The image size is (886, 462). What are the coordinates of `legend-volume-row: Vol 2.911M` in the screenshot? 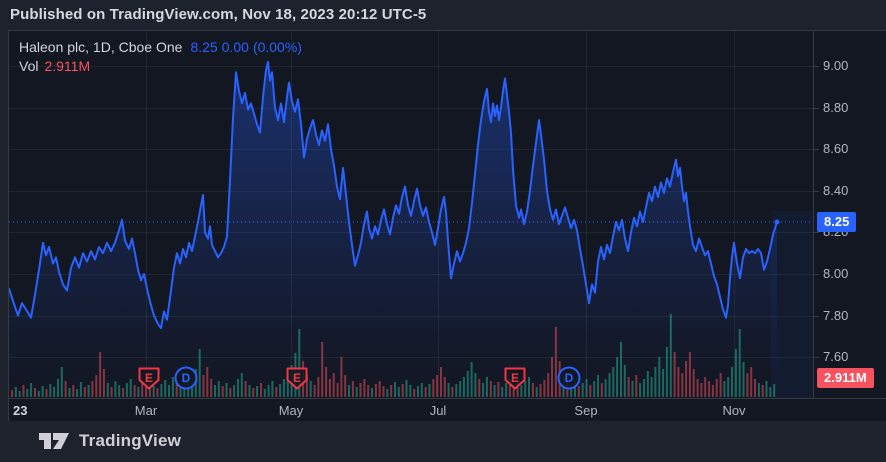 It's located at (162, 66).